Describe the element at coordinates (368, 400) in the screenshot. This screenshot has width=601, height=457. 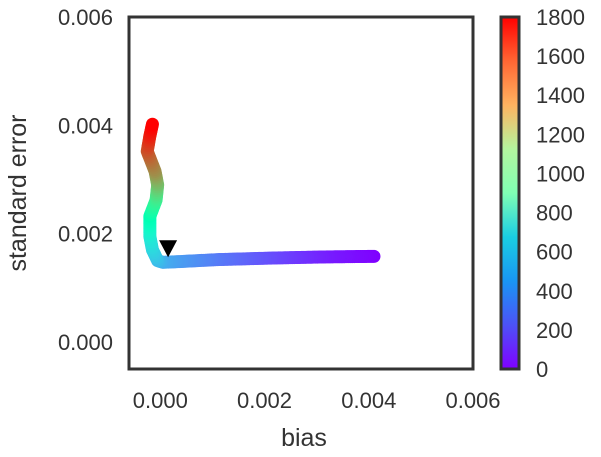
I see `x-tick-label: 0.004` at that location.